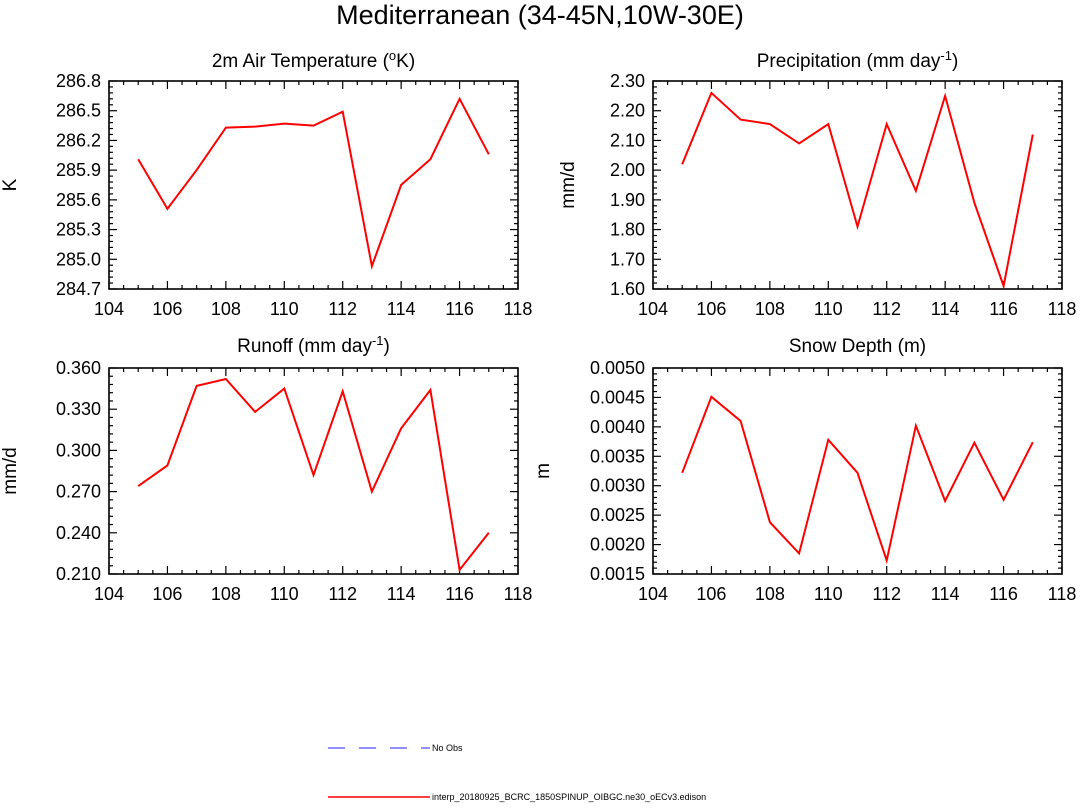 The image size is (1080, 809). Describe the element at coordinates (617, 515) in the screenshot. I see `y-tick-label: 0.0025` at that location.